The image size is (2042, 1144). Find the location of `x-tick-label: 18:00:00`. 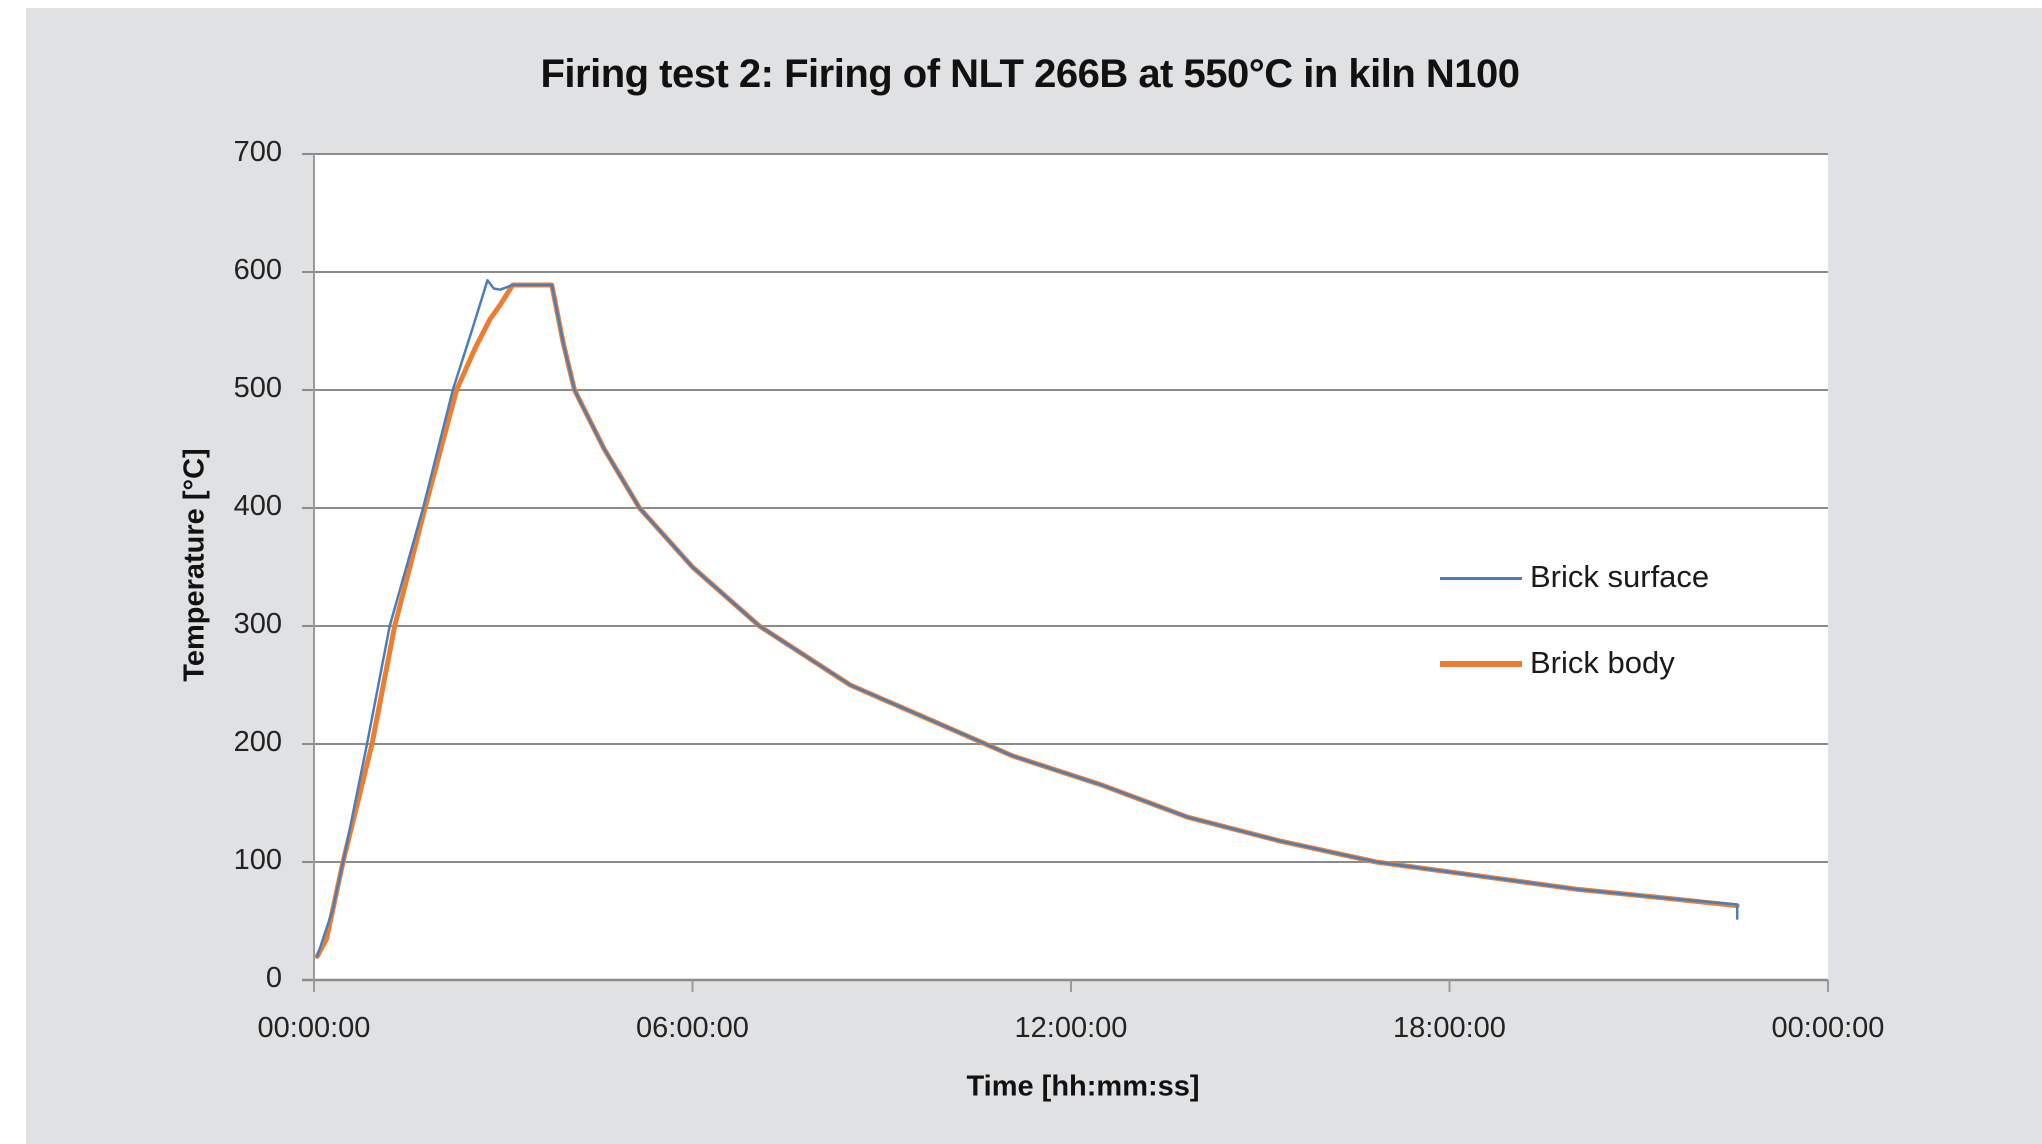

x-tick-label: 18:00:00 is located at coordinates (1449, 1028).